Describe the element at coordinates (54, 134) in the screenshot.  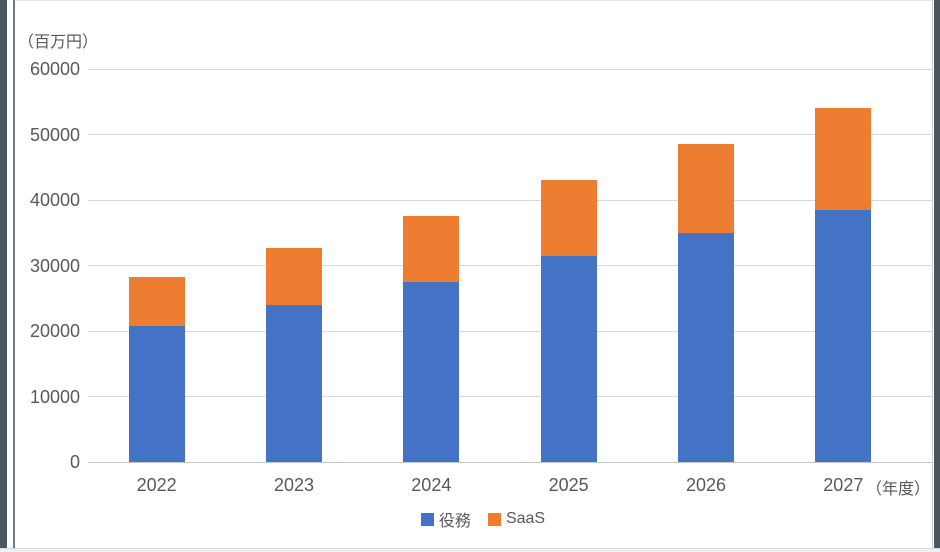
I see `y-tick-label: 50000` at that location.